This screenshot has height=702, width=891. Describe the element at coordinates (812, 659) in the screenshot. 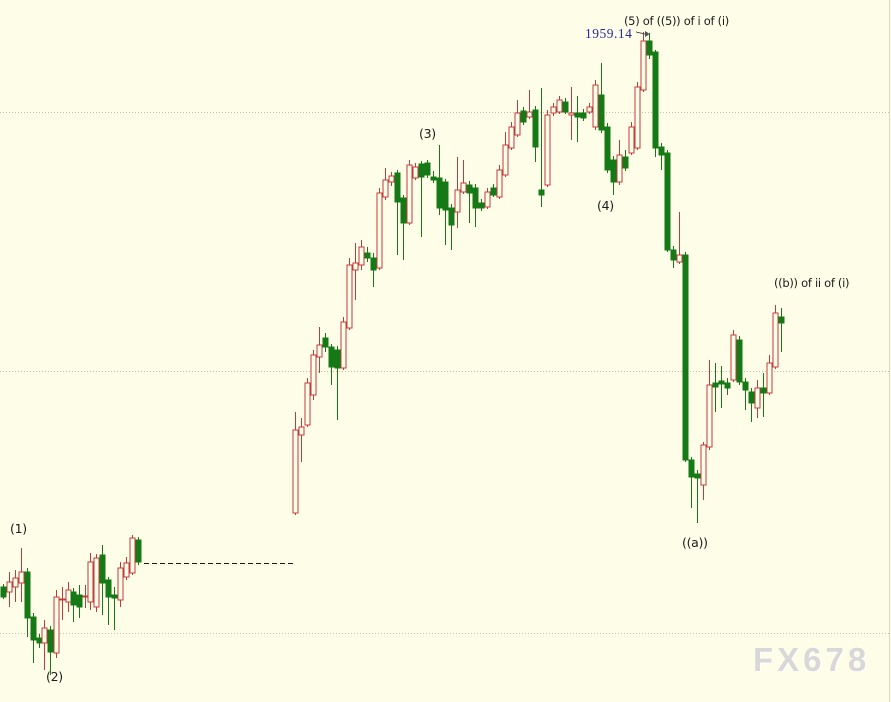

I see `watermark: FX678` at that location.